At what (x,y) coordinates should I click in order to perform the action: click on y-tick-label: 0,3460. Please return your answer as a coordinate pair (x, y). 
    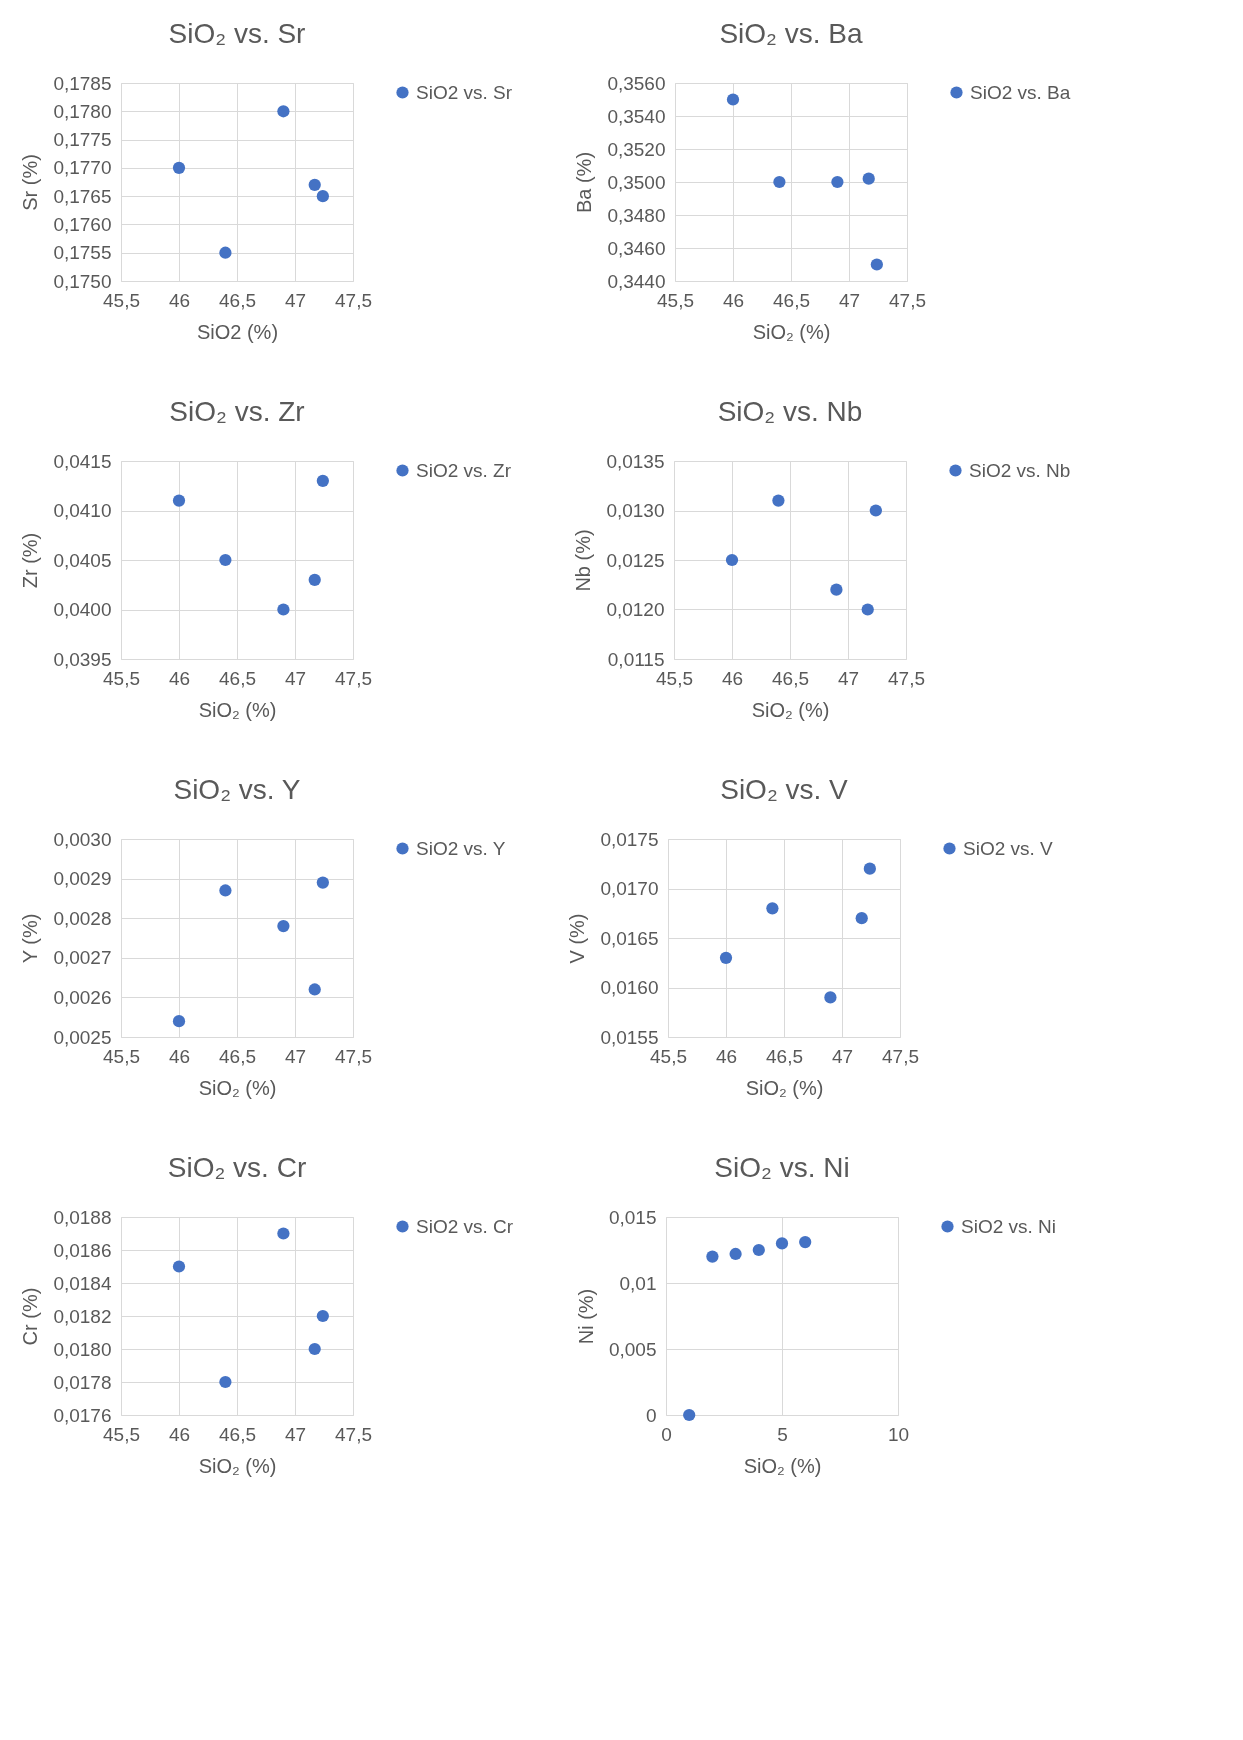
    Looking at the image, I should click on (636, 248).